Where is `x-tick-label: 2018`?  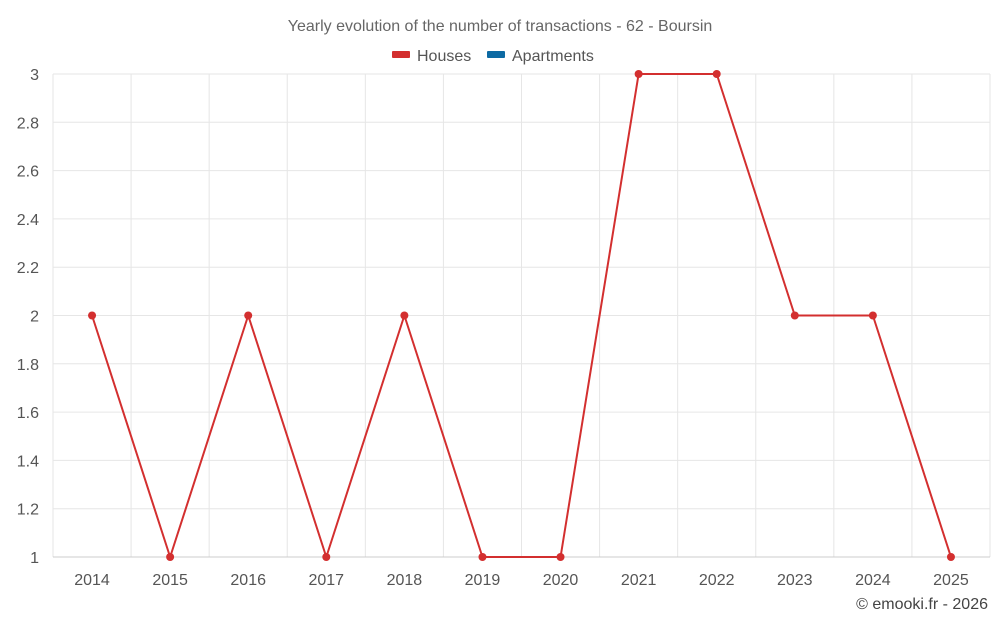 x-tick-label: 2018 is located at coordinates (405, 580).